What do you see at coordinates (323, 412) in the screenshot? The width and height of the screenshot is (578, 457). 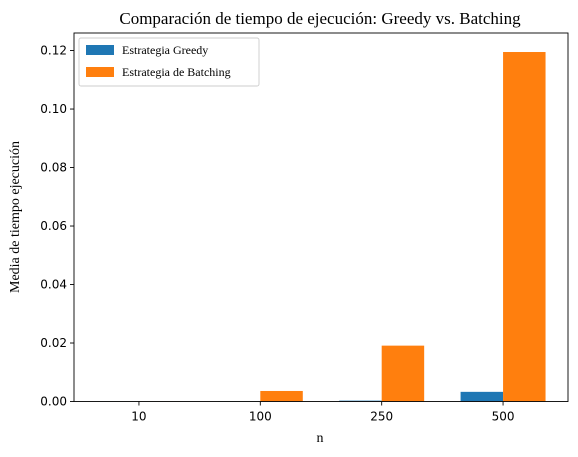 I see `x-axis-ticks: 10 100 250 500` at bounding box center [323, 412].